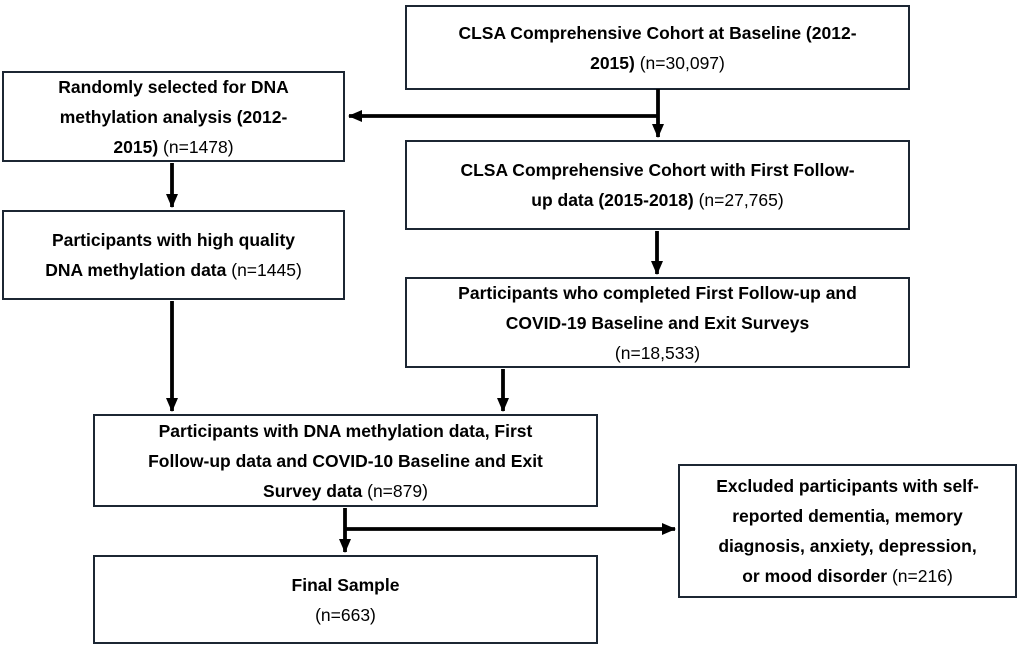 The width and height of the screenshot is (1020, 649). What do you see at coordinates (198, 146) in the screenshot?
I see `box-n-count: (n=1478)` at bounding box center [198, 146].